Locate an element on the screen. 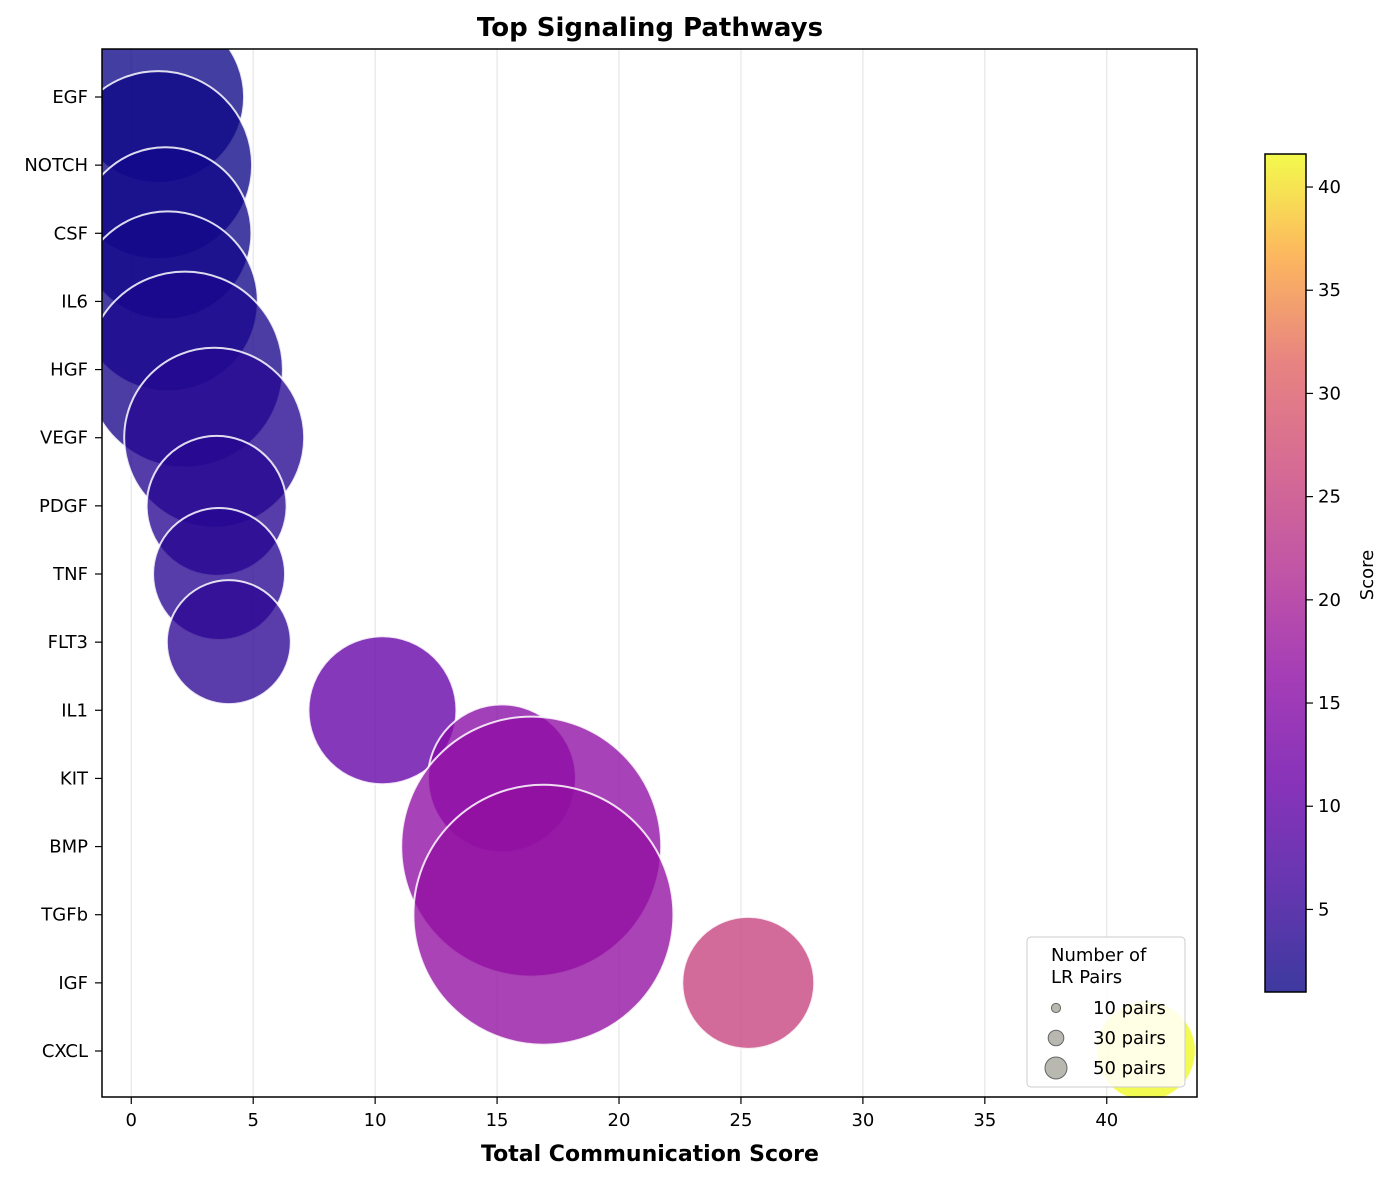  x-tick-label: 30 is located at coordinates (862, 1120).